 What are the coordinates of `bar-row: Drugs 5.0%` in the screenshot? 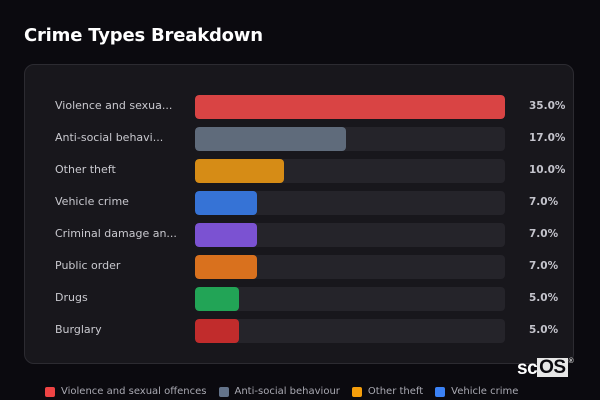 It's located at (299, 299).